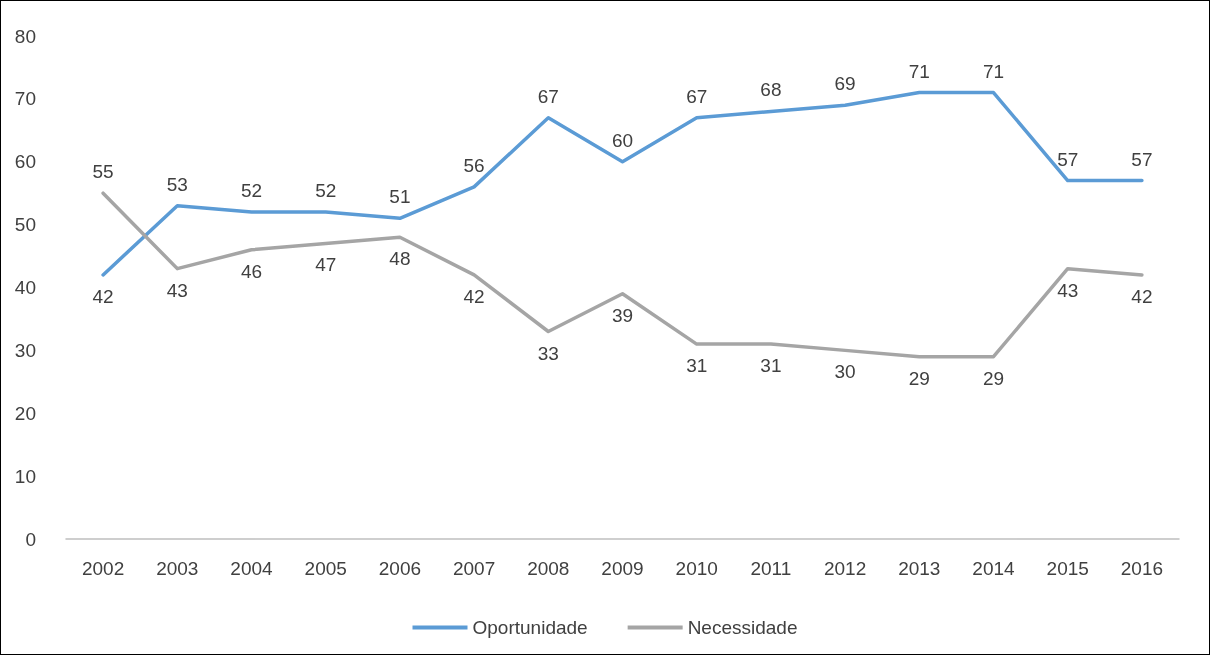 This screenshot has width=1216, height=659. Describe the element at coordinates (622, 568) in the screenshot. I see `x-tick-label: 2009` at that location.